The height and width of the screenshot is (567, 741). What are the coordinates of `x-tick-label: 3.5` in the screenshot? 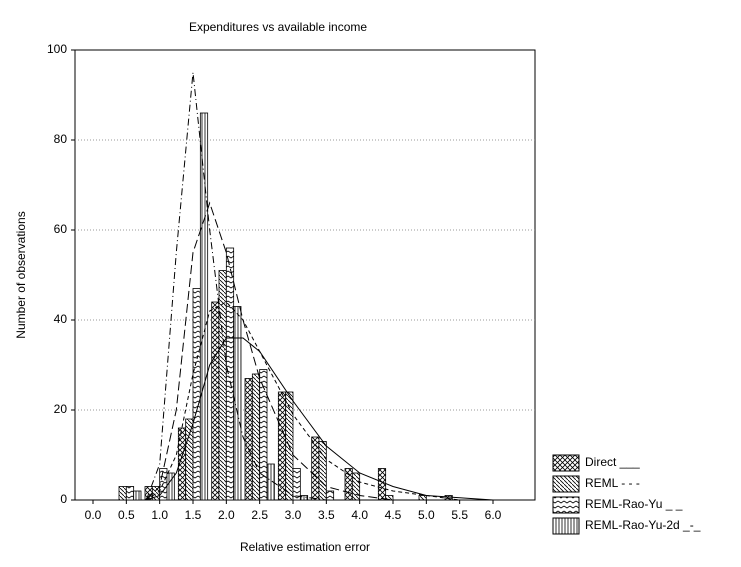 It's located at (326, 515).